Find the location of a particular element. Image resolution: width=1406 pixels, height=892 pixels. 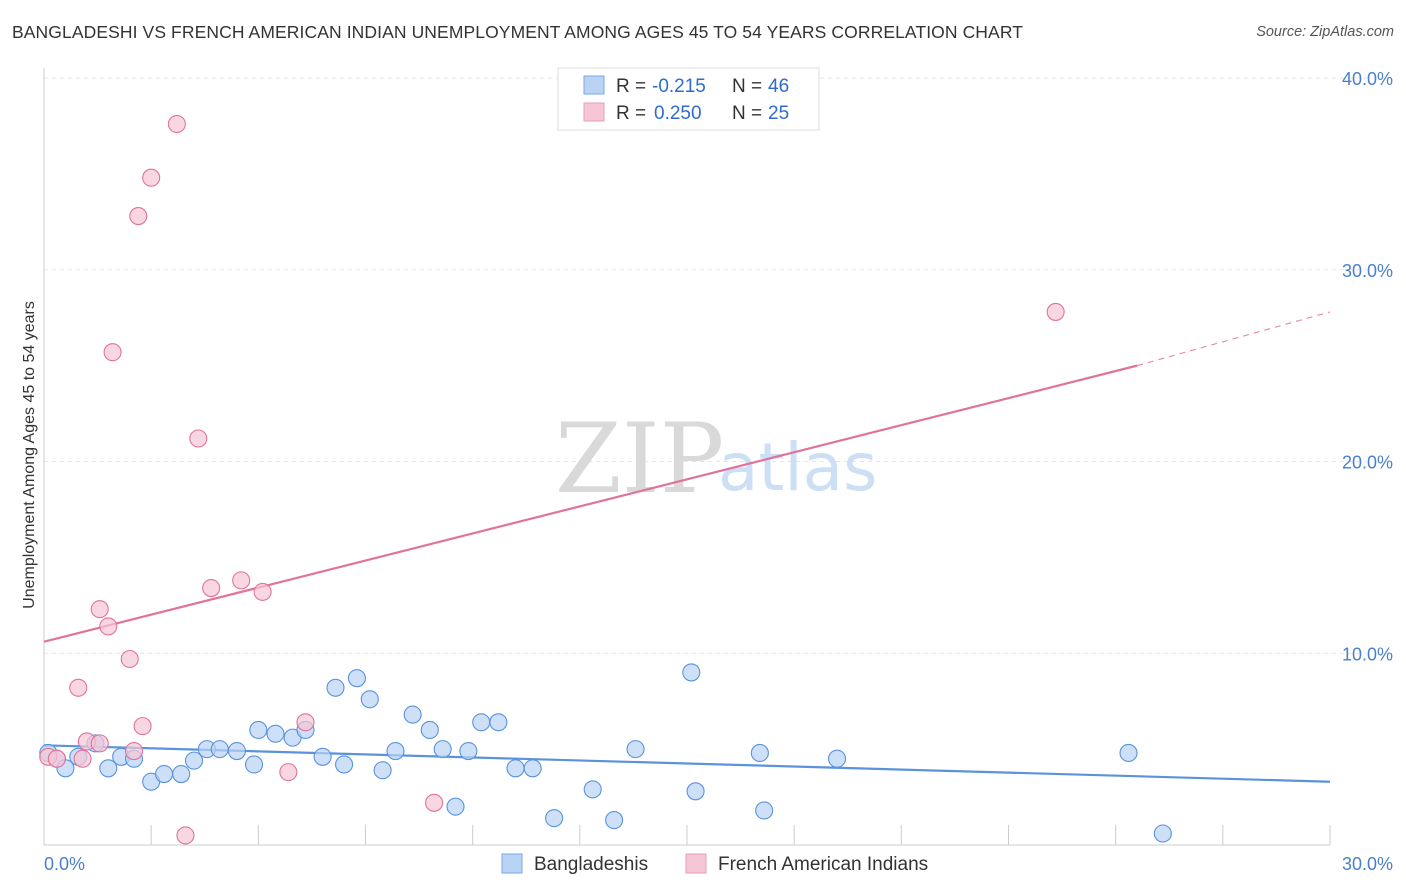

y-tick-label-1: 20.0% is located at coordinates (1367, 463).